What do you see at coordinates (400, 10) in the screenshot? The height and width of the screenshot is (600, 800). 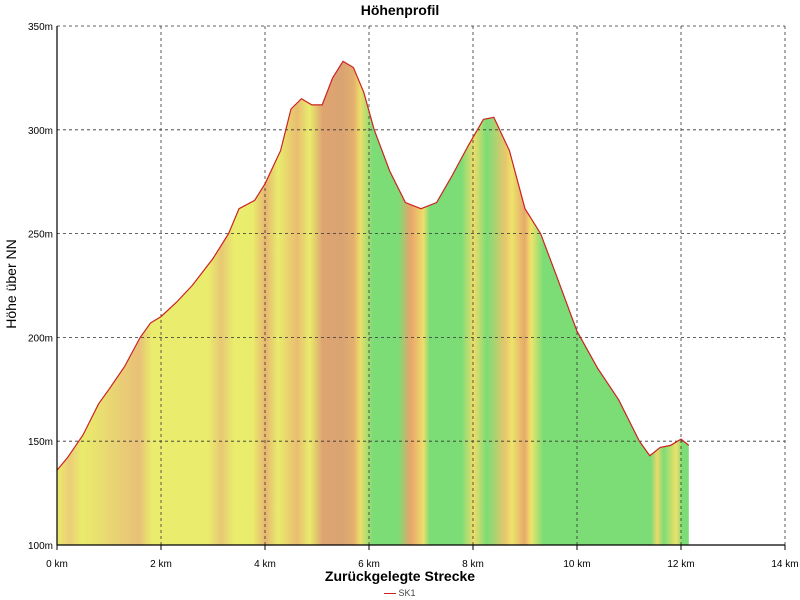 I see `chart-title: Höhenprofil` at bounding box center [400, 10].